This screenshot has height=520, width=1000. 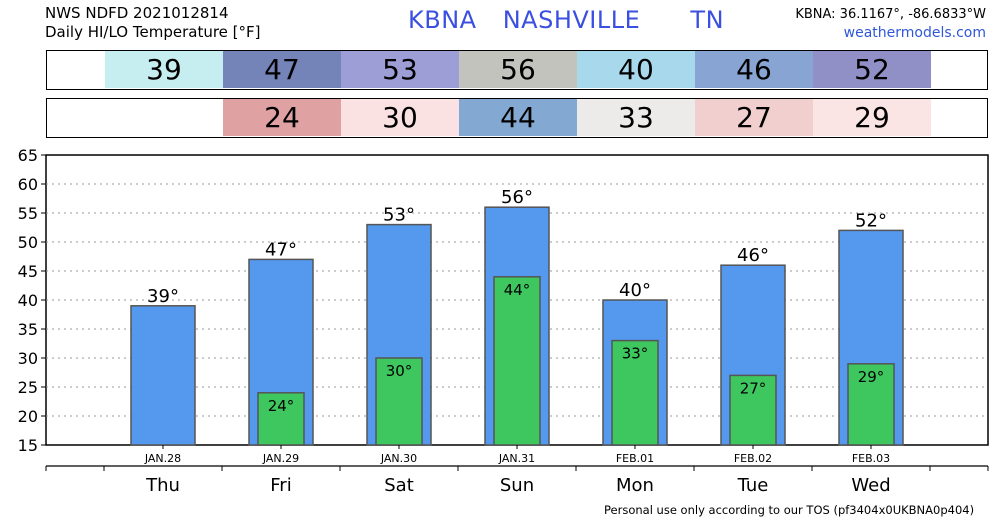 What do you see at coordinates (28, 445) in the screenshot?
I see `y-tick-label: 15` at bounding box center [28, 445].